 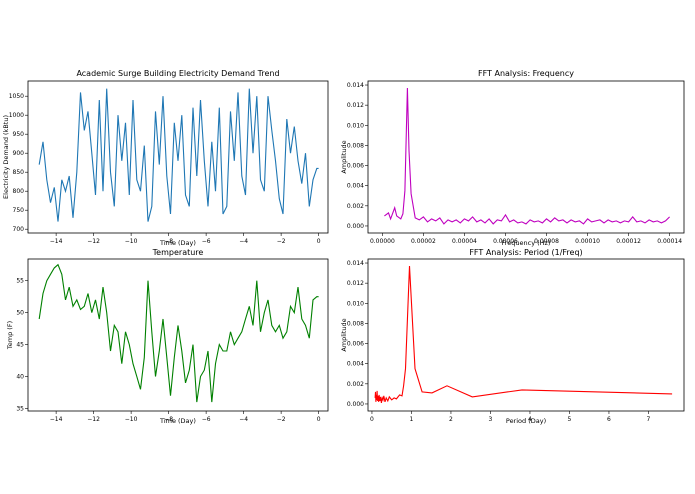 What do you see at coordinates (131, 419) in the screenshot?
I see `chart-temperature-xtick-label: −10` at bounding box center [131, 419].